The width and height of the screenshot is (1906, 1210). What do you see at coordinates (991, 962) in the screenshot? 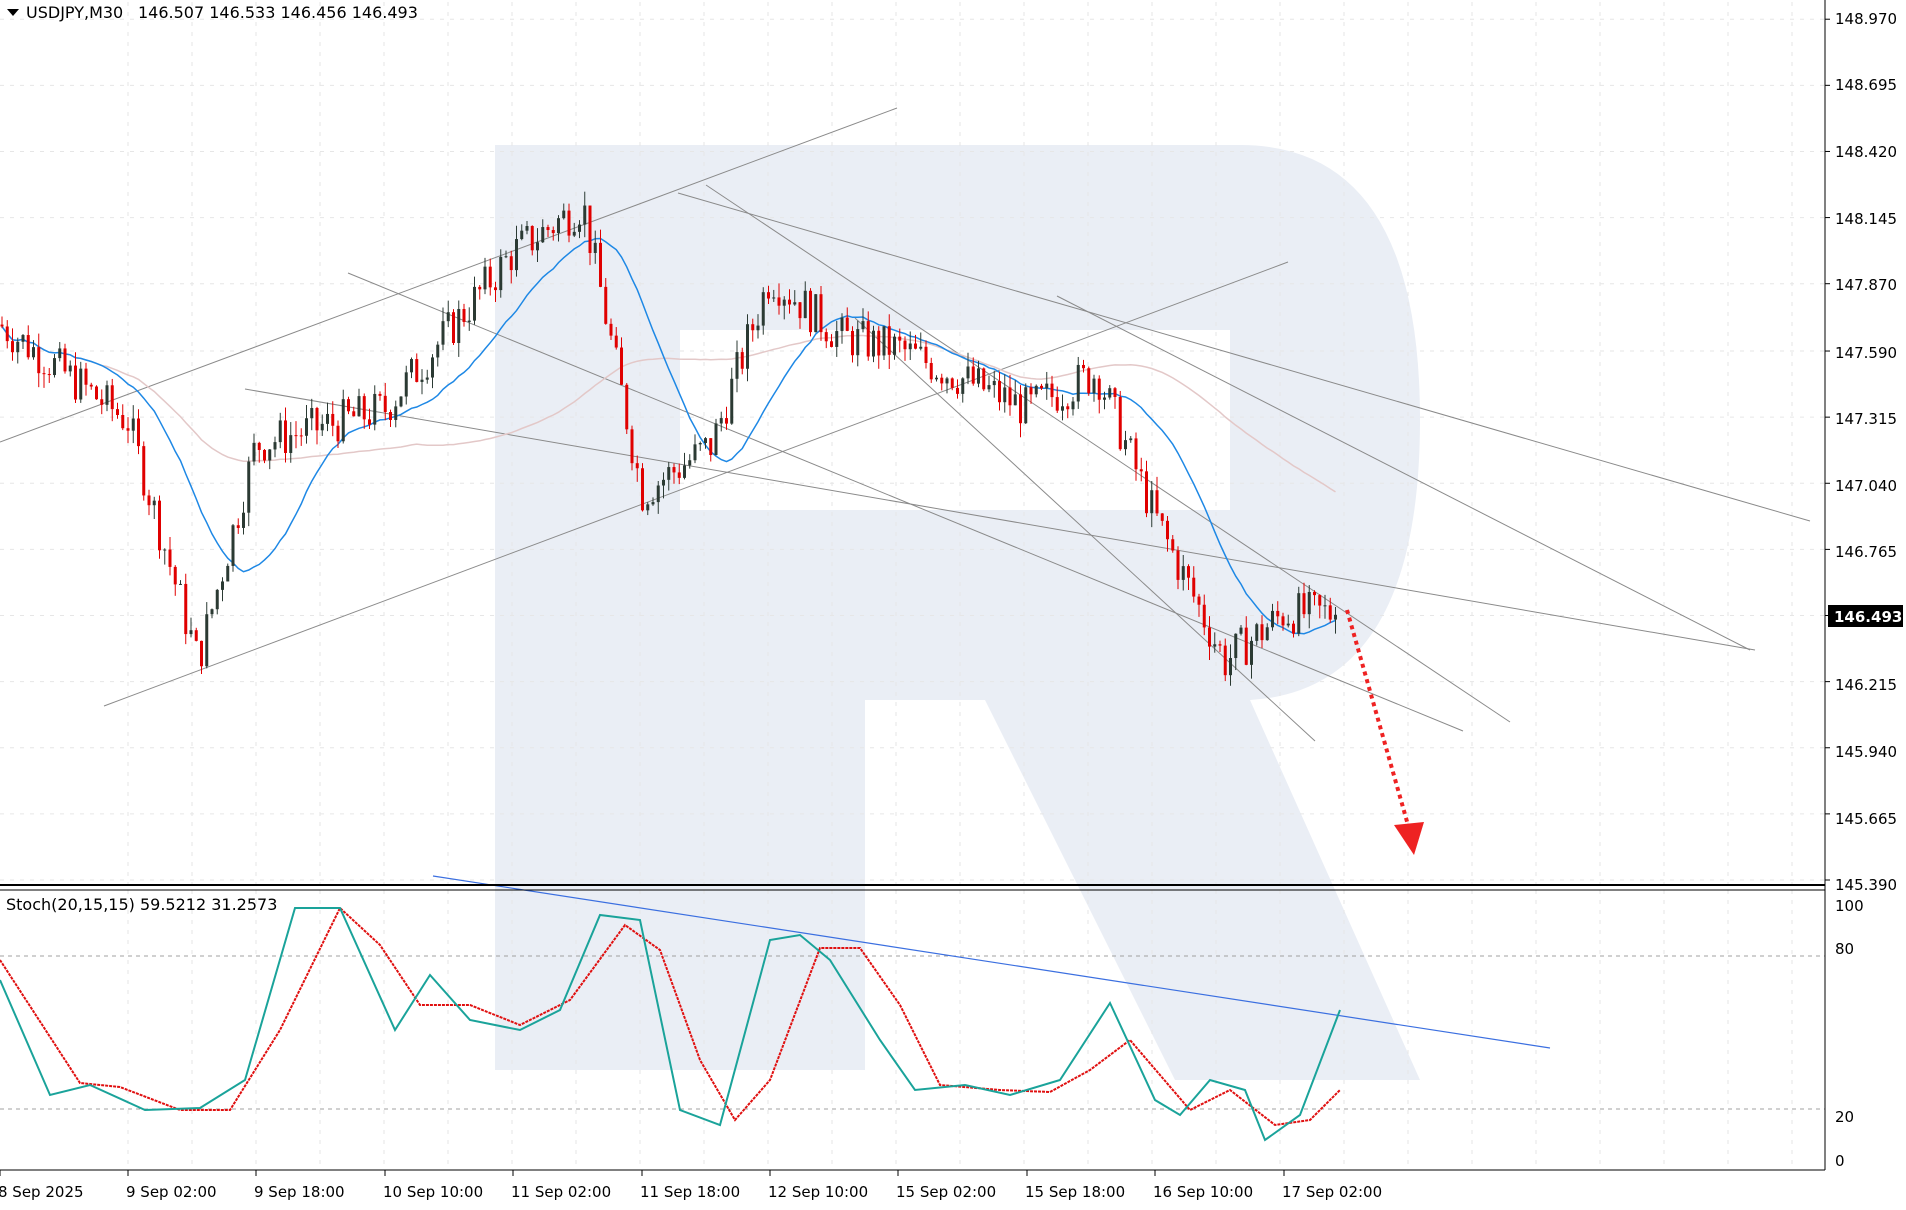
I see `stoch-trendline` at bounding box center [991, 962].